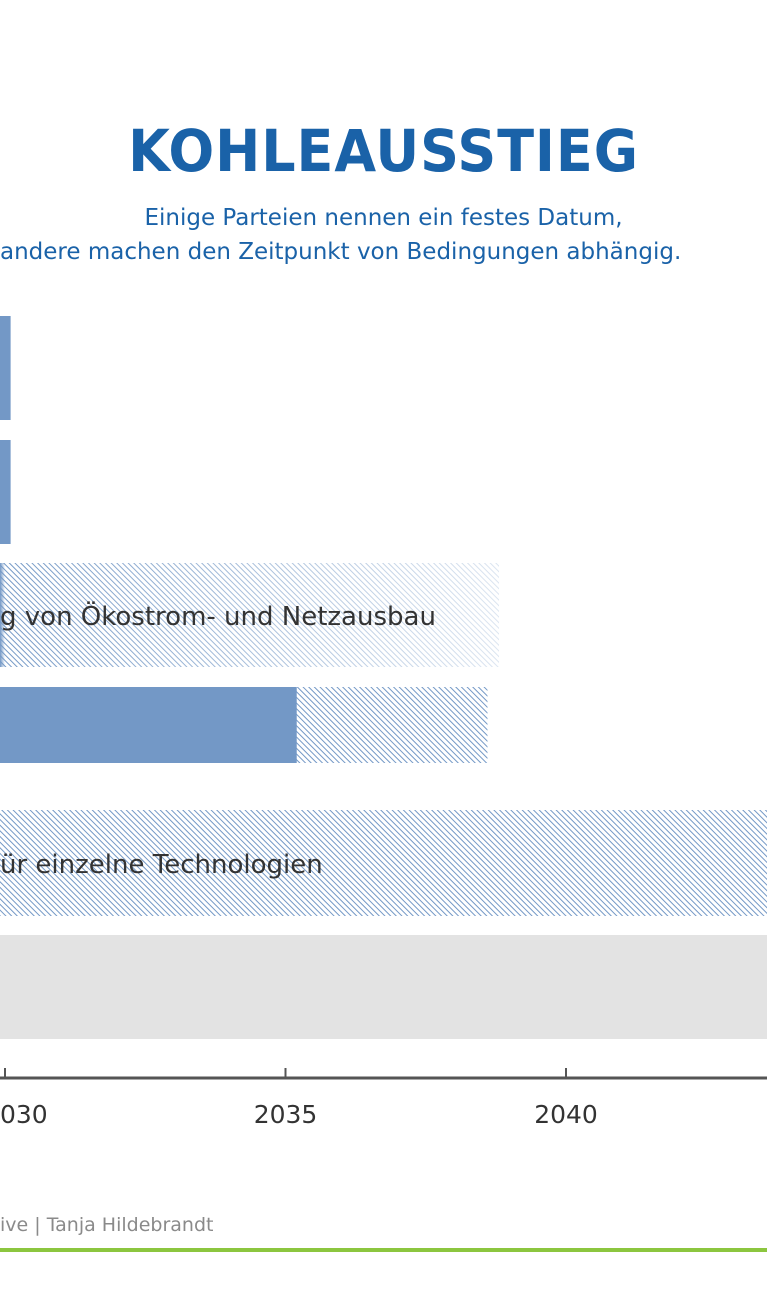 The image size is (767, 1300). What do you see at coordinates (383, 218) in the screenshot?
I see `chart-subtitle-line-1: Einige Parteien nennen ein festes Datum,` at bounding box center [383, 218].